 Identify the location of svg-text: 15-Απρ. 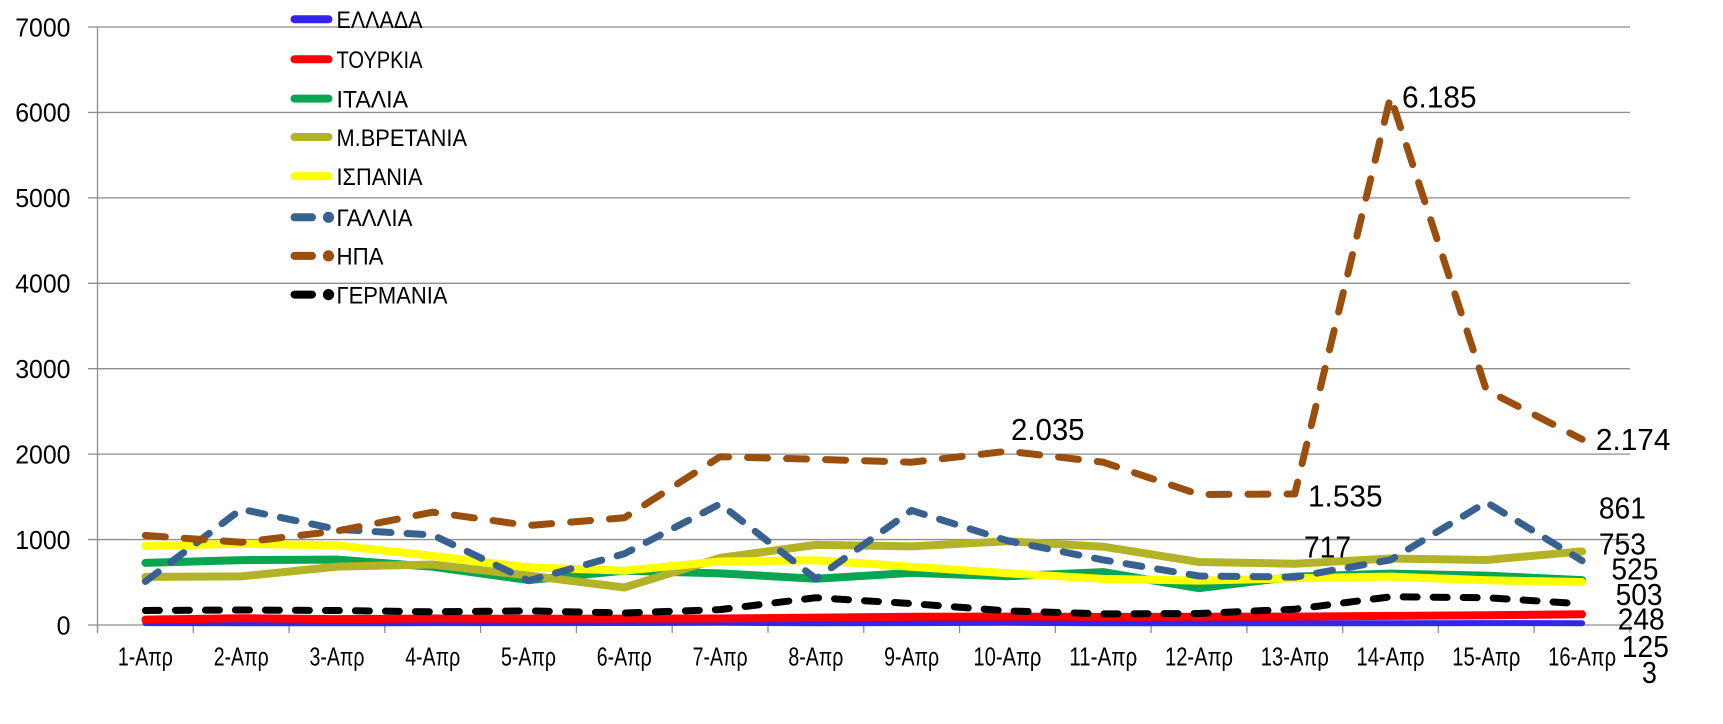
(1486, 657).